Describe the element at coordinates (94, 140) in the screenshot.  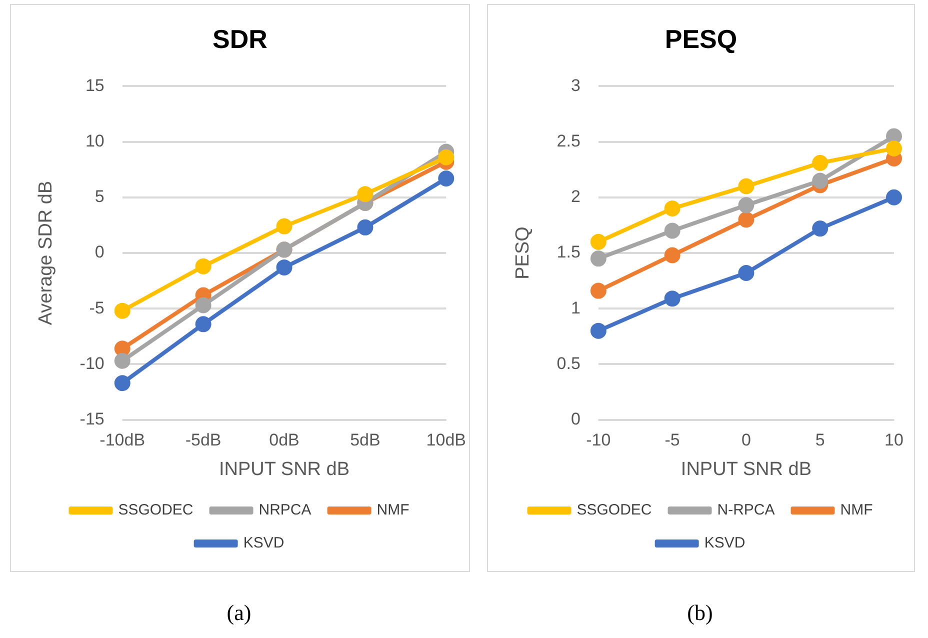
I see `y-tick-label: 10` at that location.